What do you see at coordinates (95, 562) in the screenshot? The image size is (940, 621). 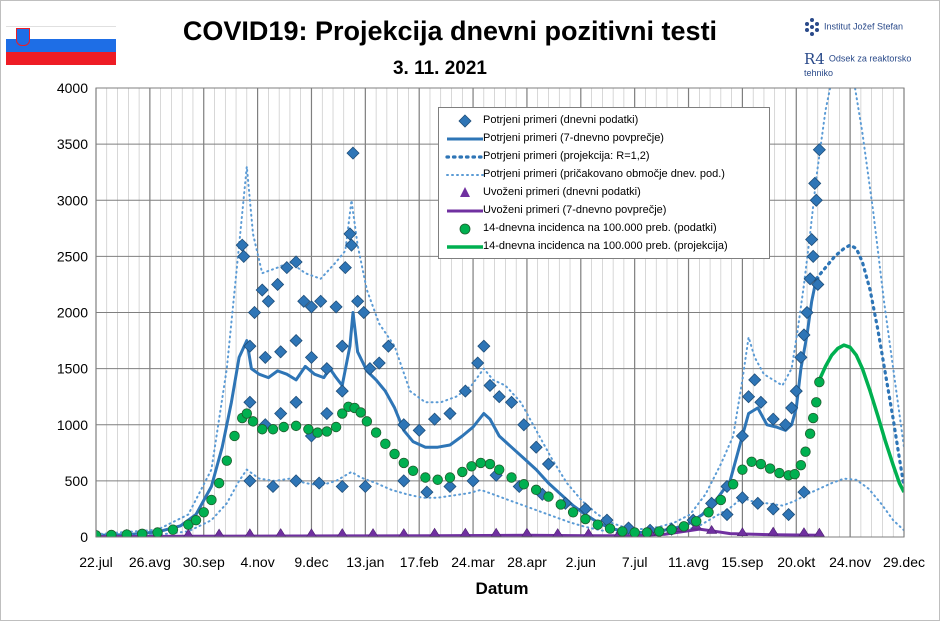 I see `x-tick-label: 22.jul` at bounding box center [95, 562].